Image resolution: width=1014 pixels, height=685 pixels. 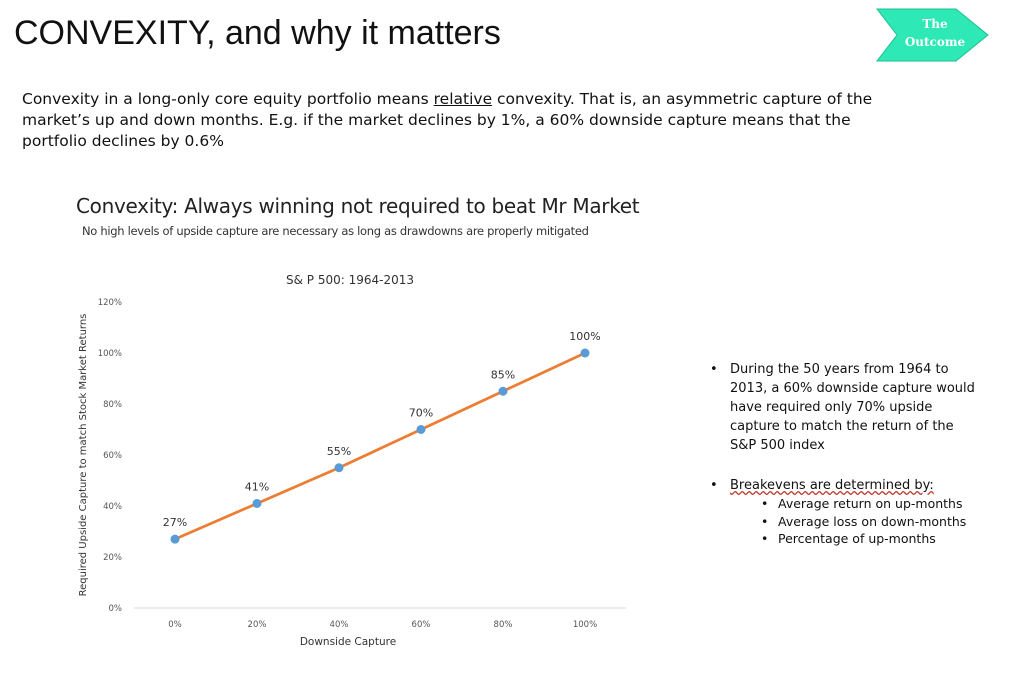 I want to click on nav-button-label: The Outcome, so click(x=935, y=33).